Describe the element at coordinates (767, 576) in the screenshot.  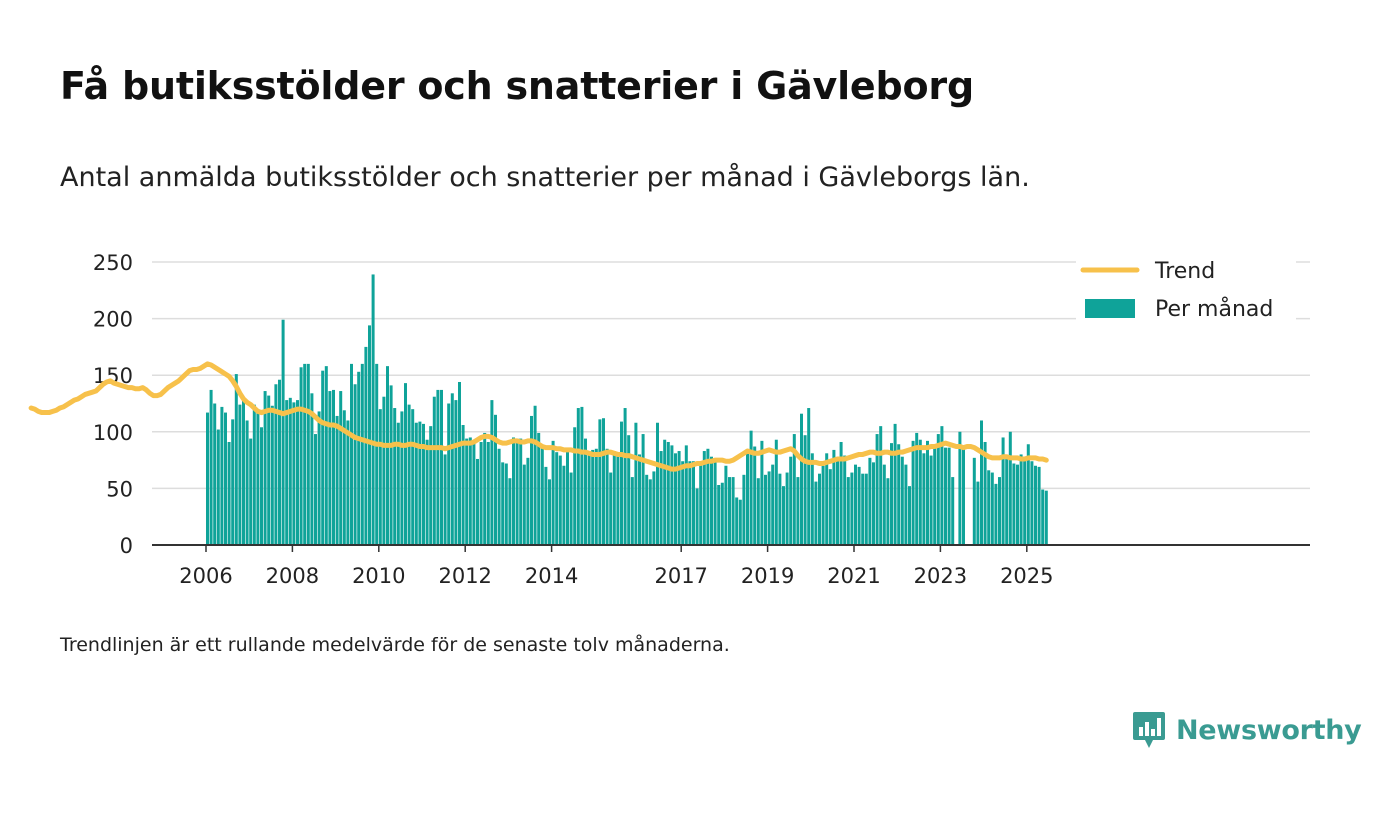
I see `x-tick-label: 2019` at that location.